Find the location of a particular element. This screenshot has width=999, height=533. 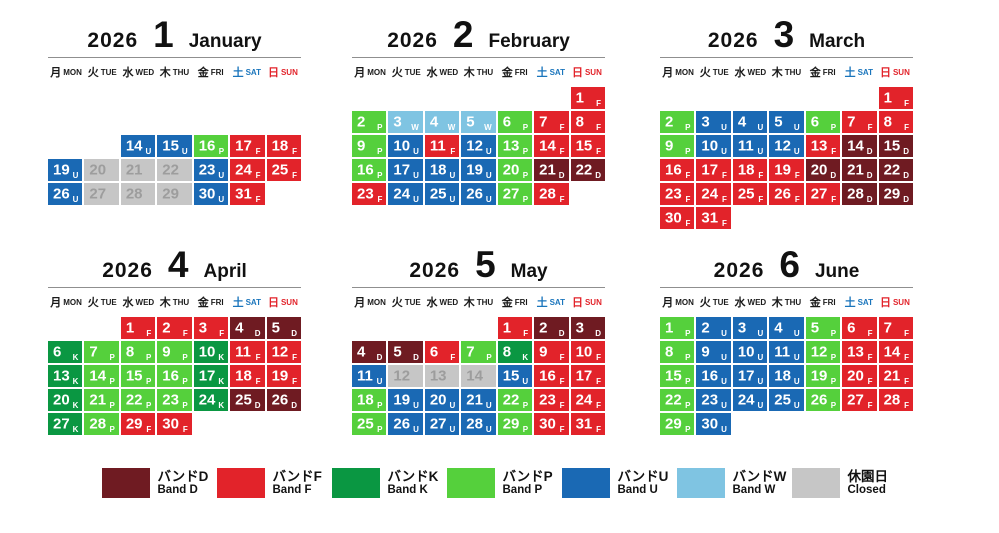

day-number: 10 is located at coordinates (402, 146).